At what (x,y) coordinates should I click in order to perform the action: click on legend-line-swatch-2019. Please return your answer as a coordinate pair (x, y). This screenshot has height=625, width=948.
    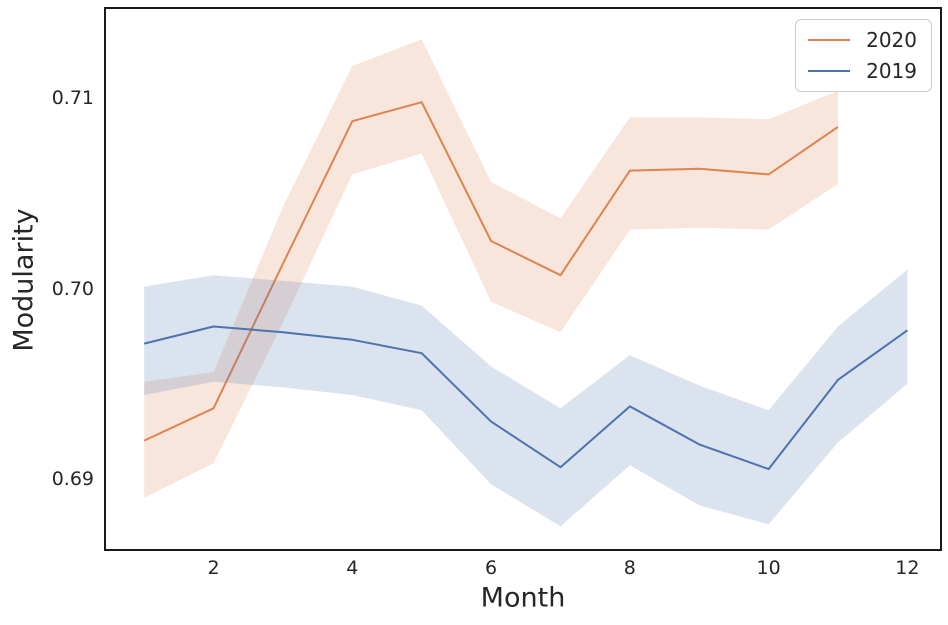
    Looking at the image, I should click on (829, 71).